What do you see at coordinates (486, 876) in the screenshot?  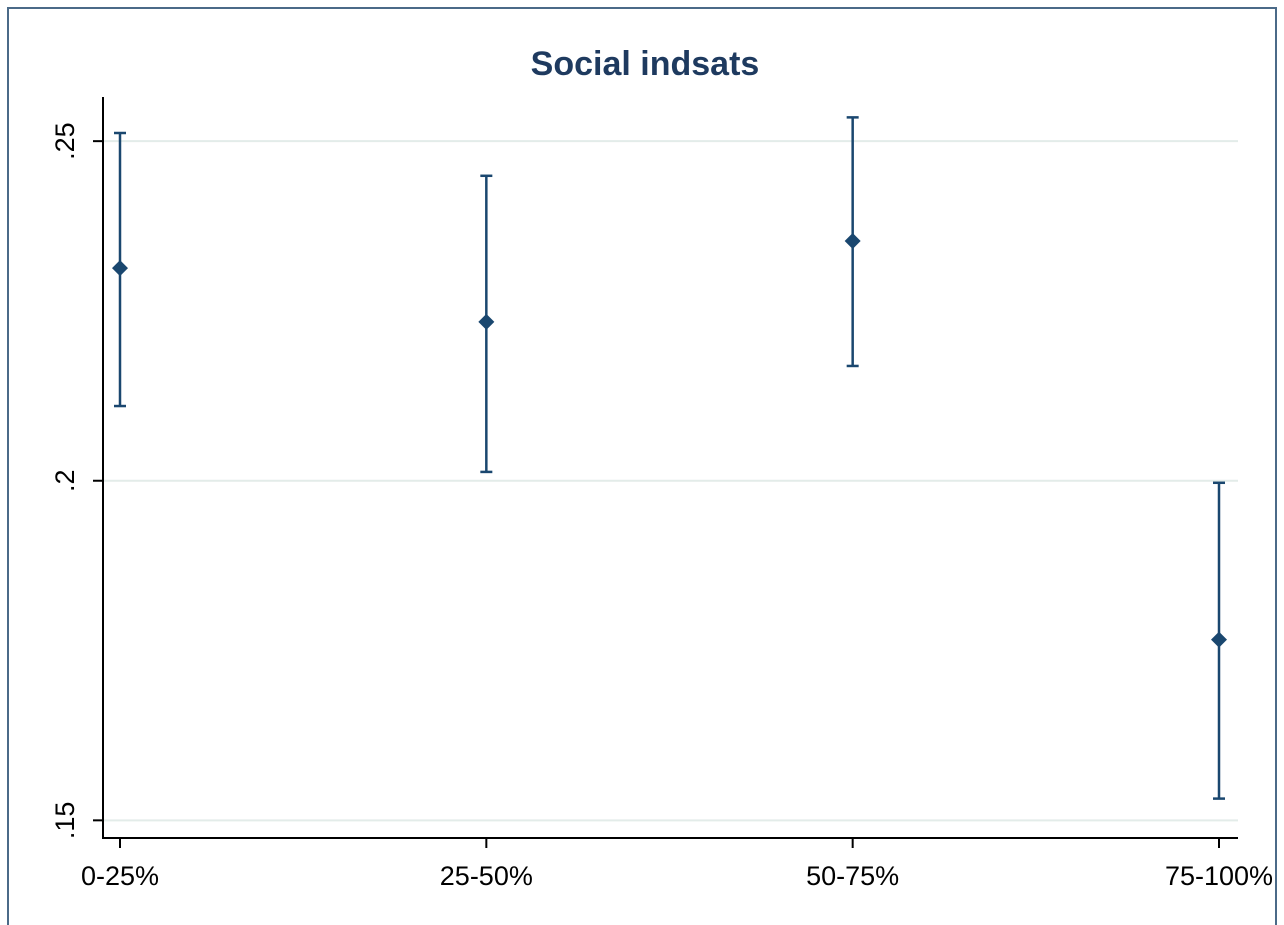 I see `x-tick-label: 25-50%` at bounding box center [486, 876].